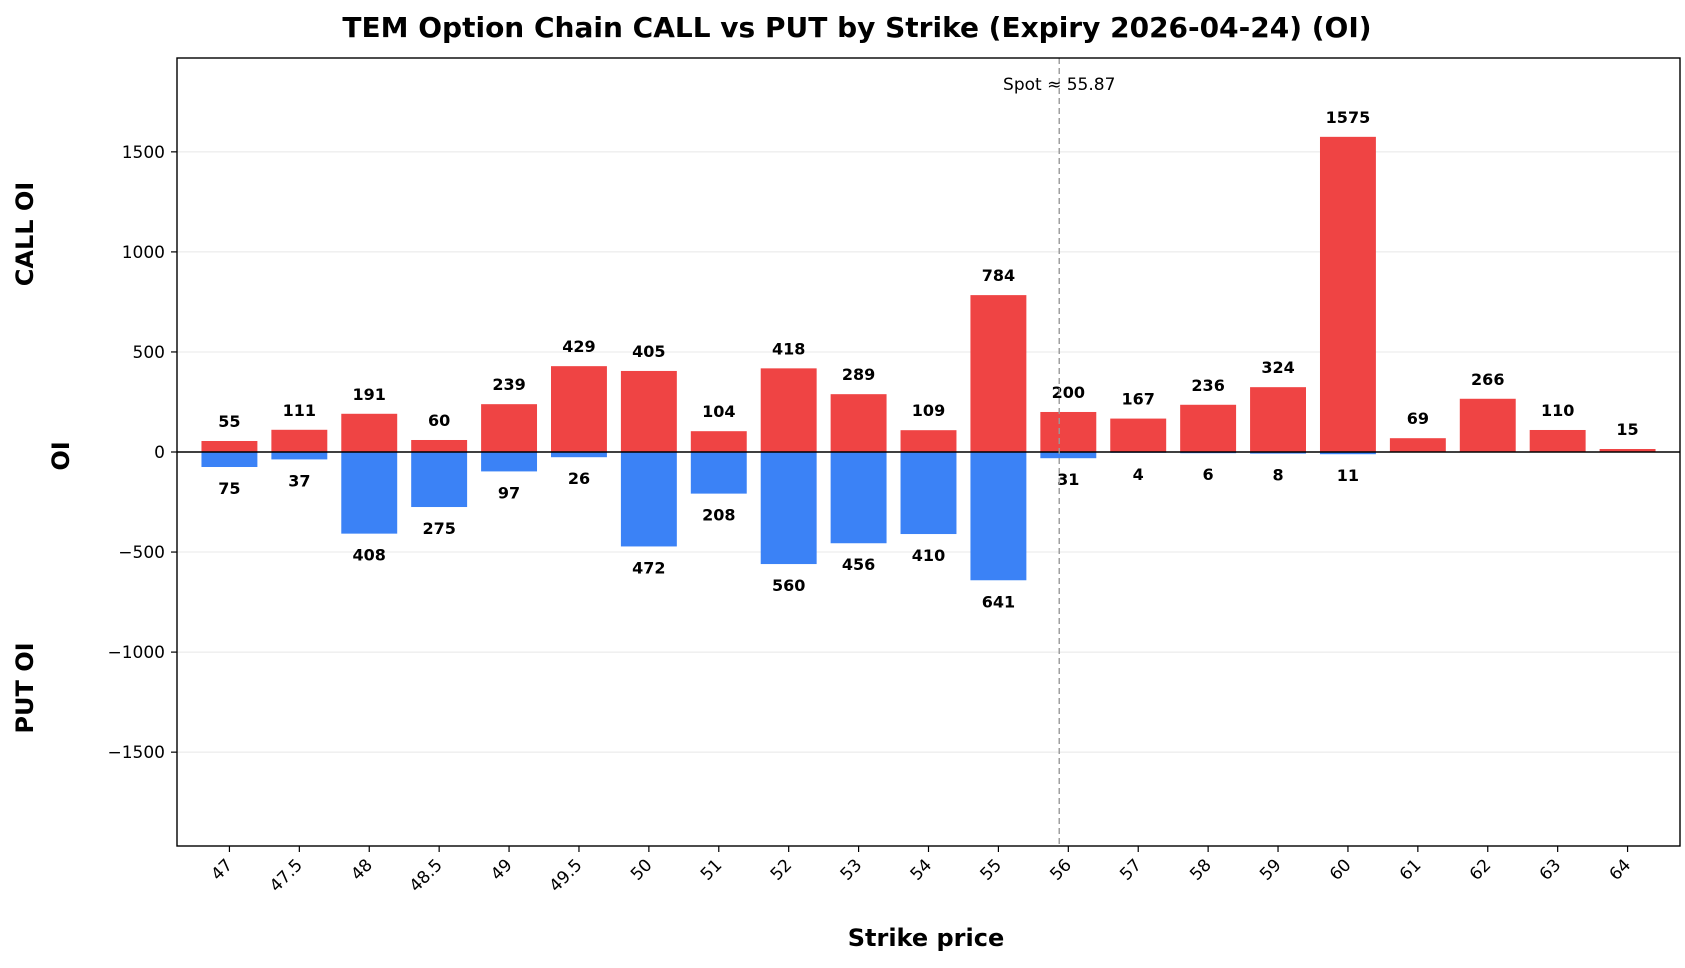 This screenshot has width=1685, height=968. Describe the element at coordinates (1200, 869) in the screenshot. I see `x-tick-label: 58` at that location.